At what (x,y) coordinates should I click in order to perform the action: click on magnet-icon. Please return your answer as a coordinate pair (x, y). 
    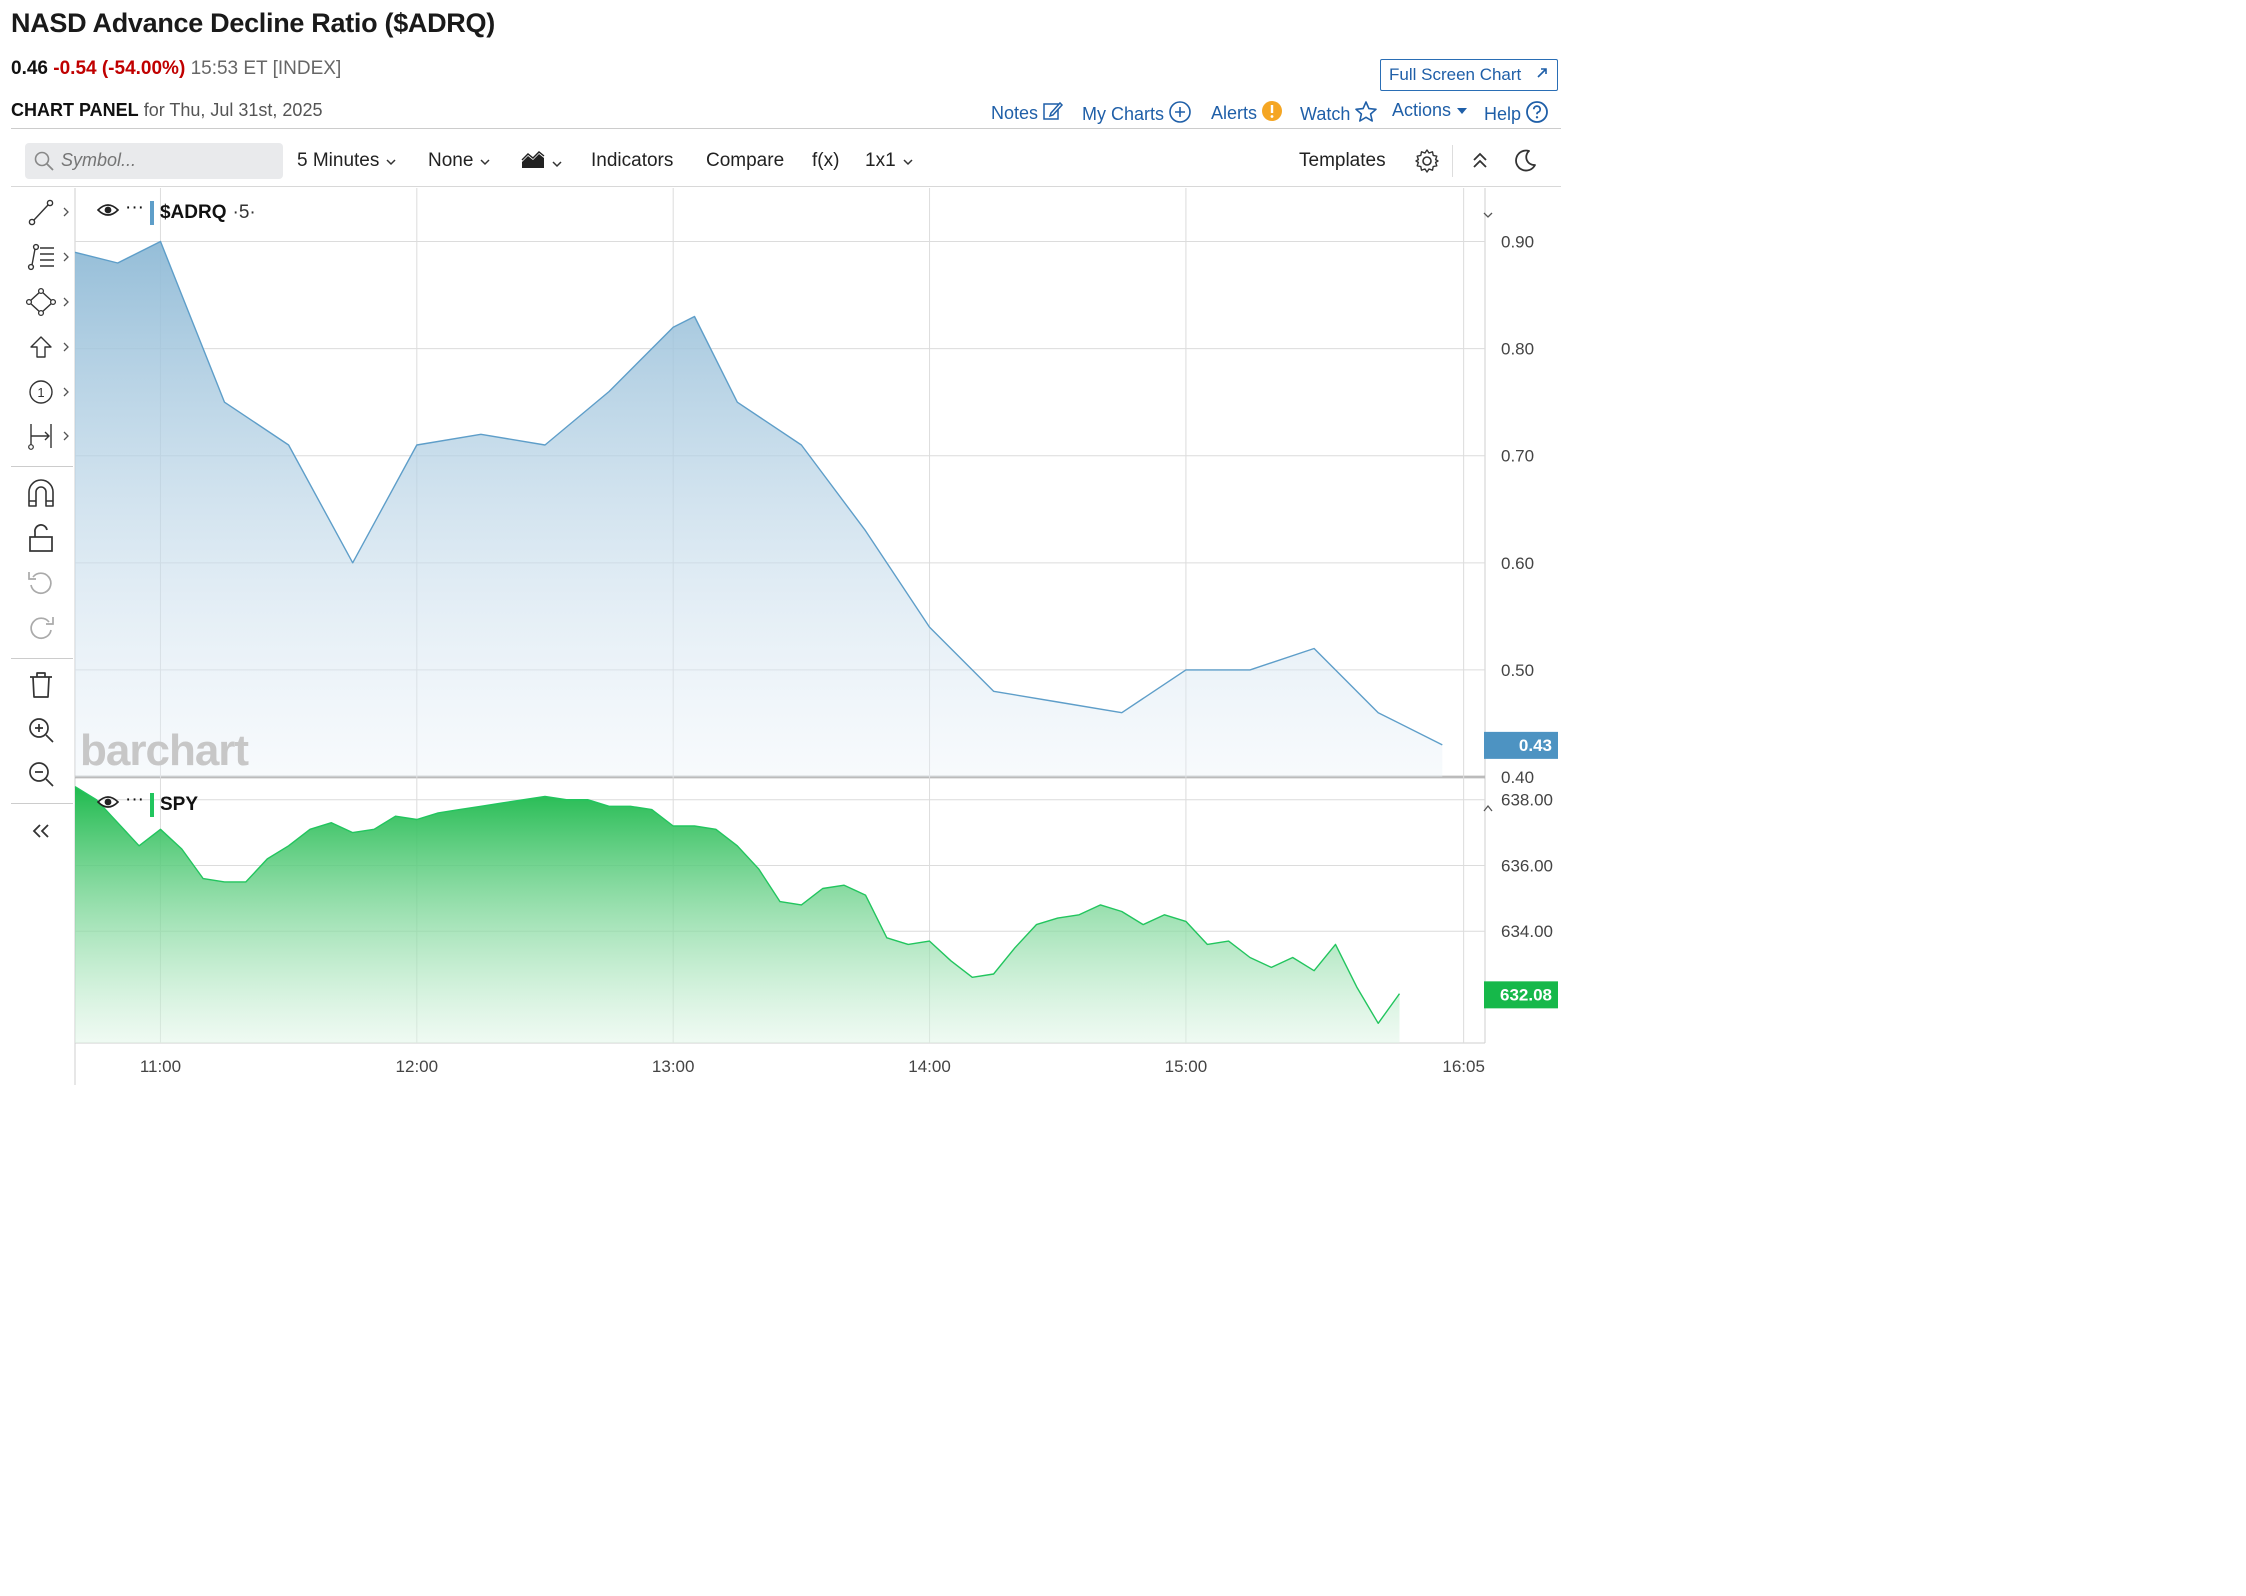
    Looking at the image, I should click on (41, 496).